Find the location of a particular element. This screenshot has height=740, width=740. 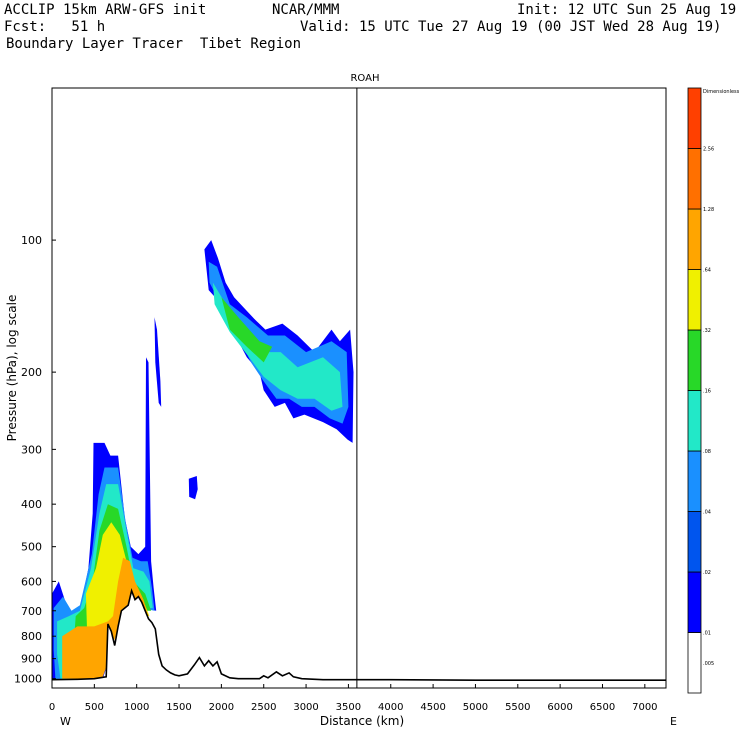

colorbar-label: .04 is located at coordinates (707, 513).